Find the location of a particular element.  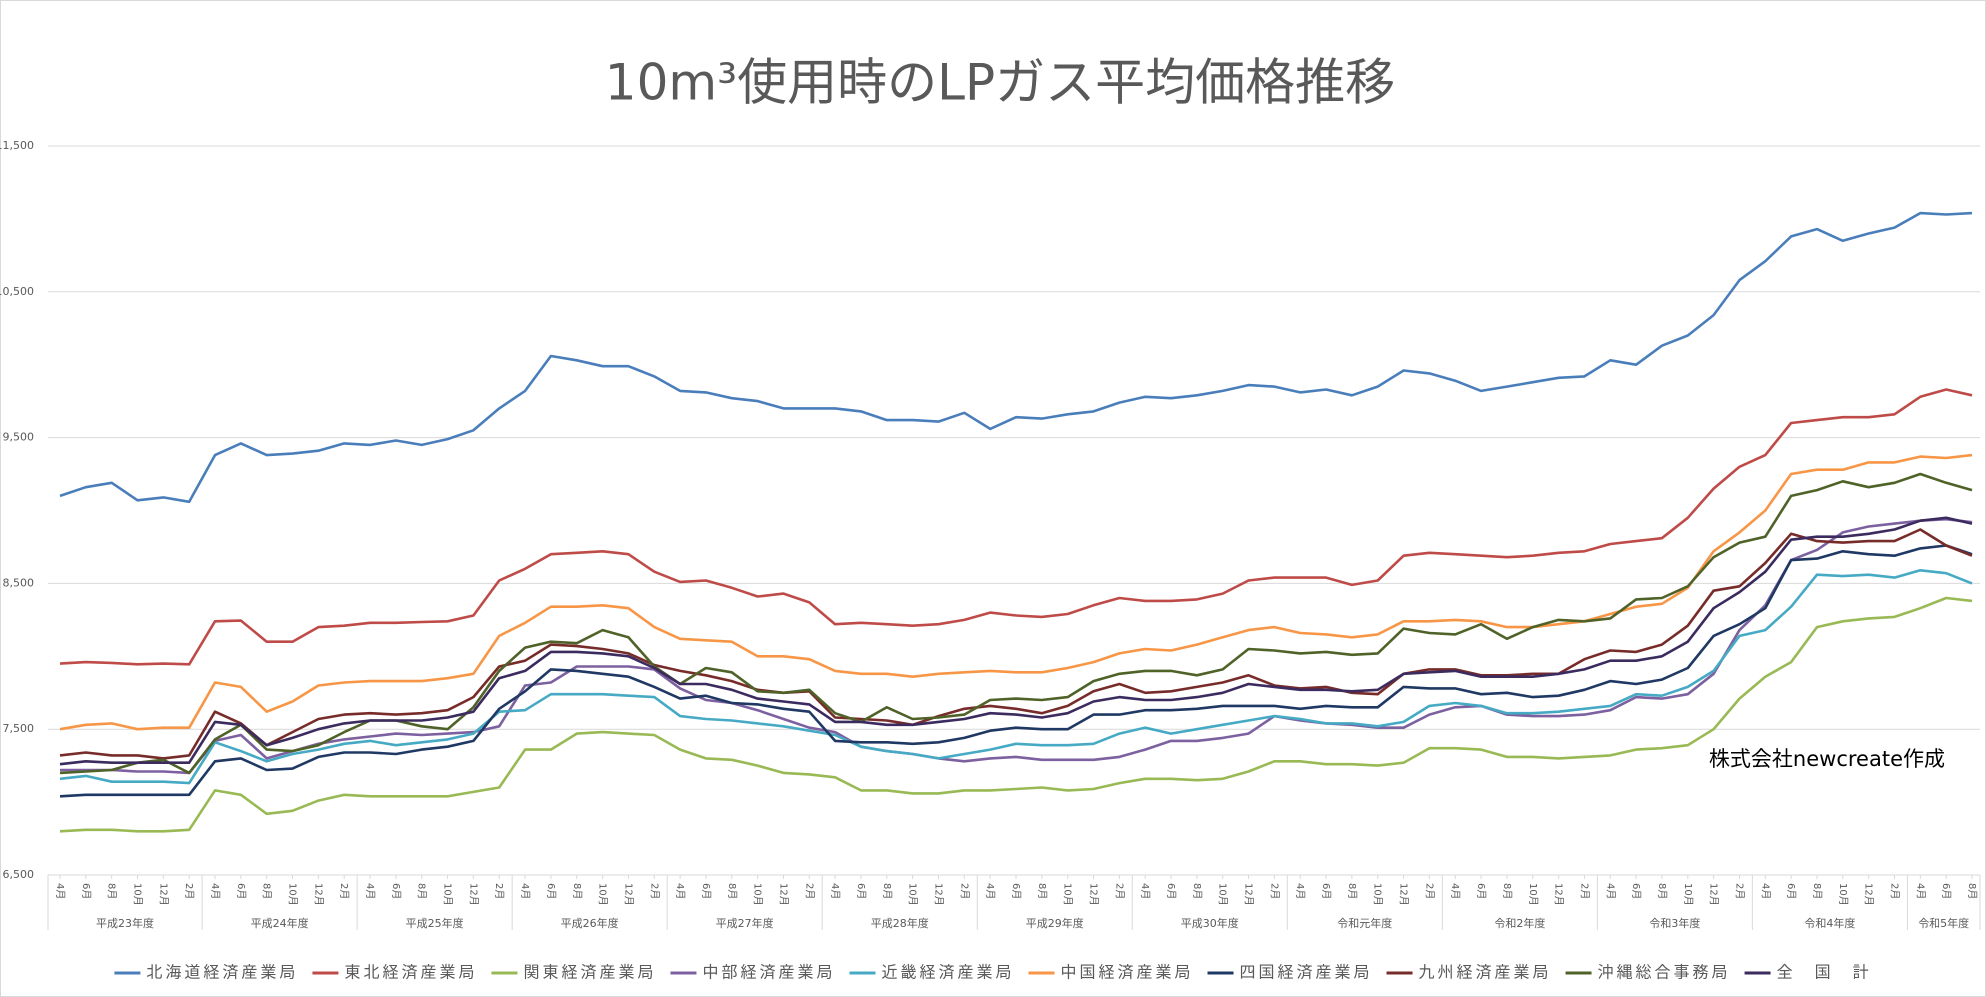

y-tick-label: 10,500 is located at coordinates (17, 291).